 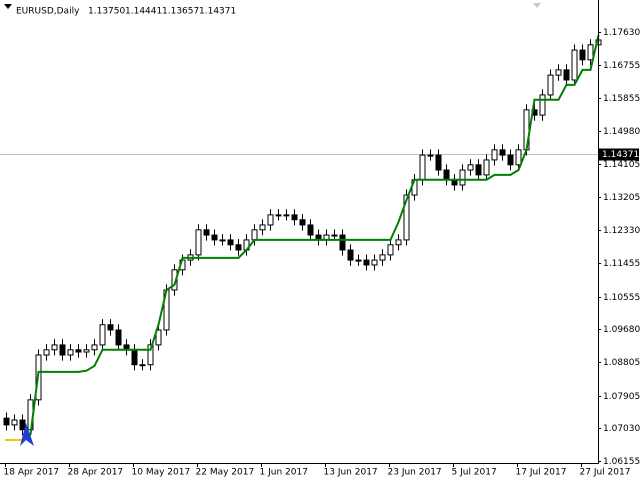 I want to click on x-tick-label: 22 May 2017, so click(x=225, y=473).